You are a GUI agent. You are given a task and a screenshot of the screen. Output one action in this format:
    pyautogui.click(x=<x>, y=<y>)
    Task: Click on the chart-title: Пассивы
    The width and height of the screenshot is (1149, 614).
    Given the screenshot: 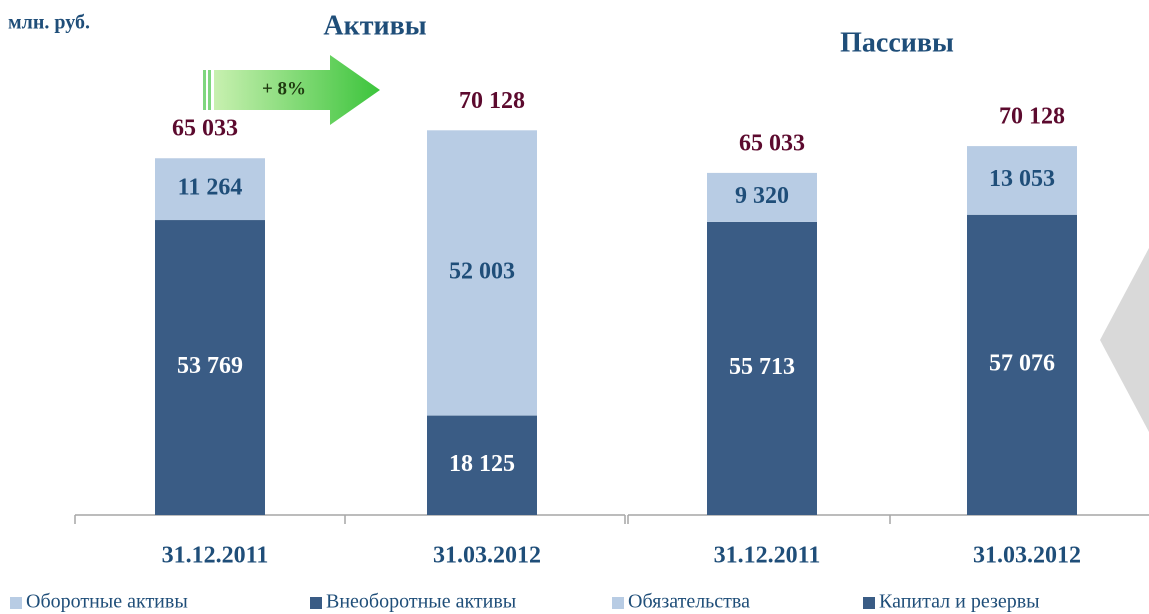 What is the action you would take?
    pyautogui.click(x=897, y=42)
    